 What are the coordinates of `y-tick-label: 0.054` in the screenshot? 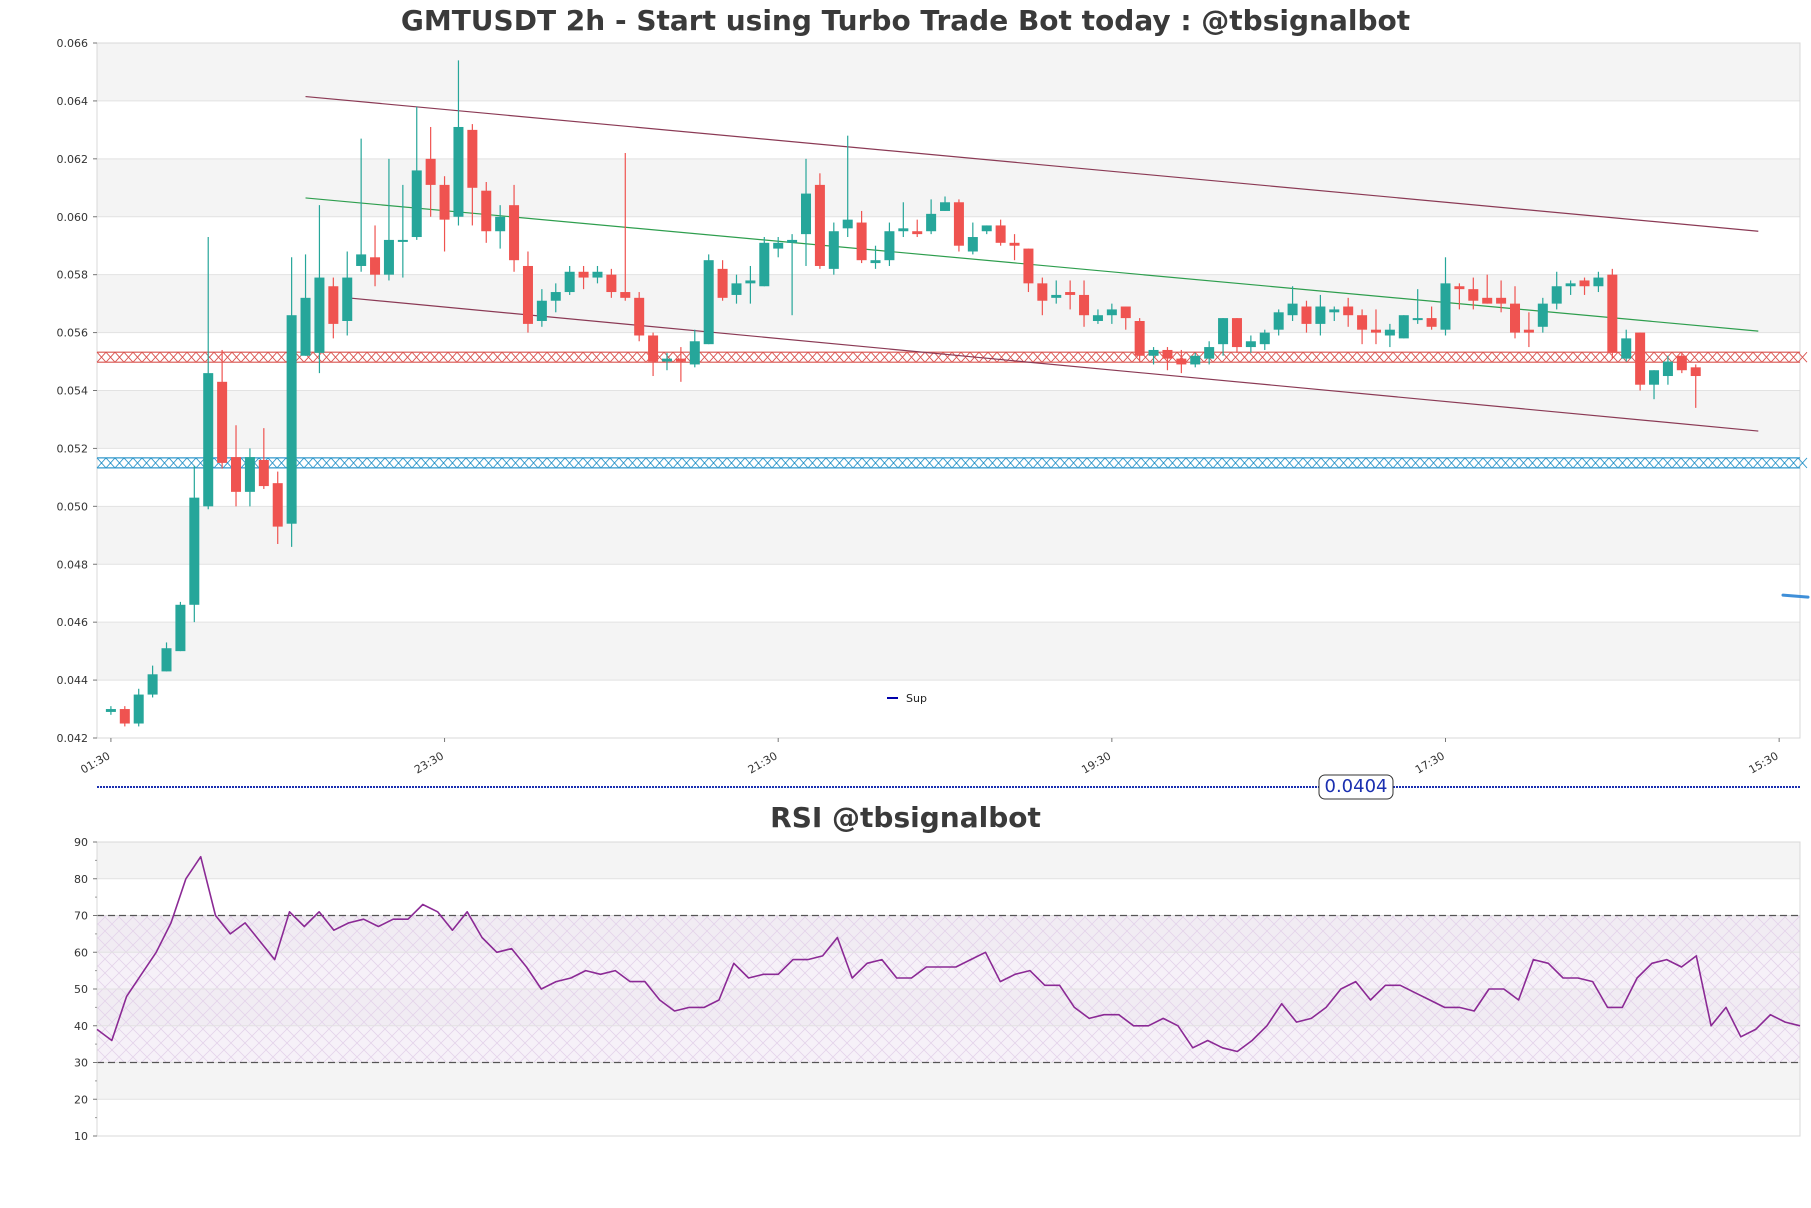 It's located at (73, 391).